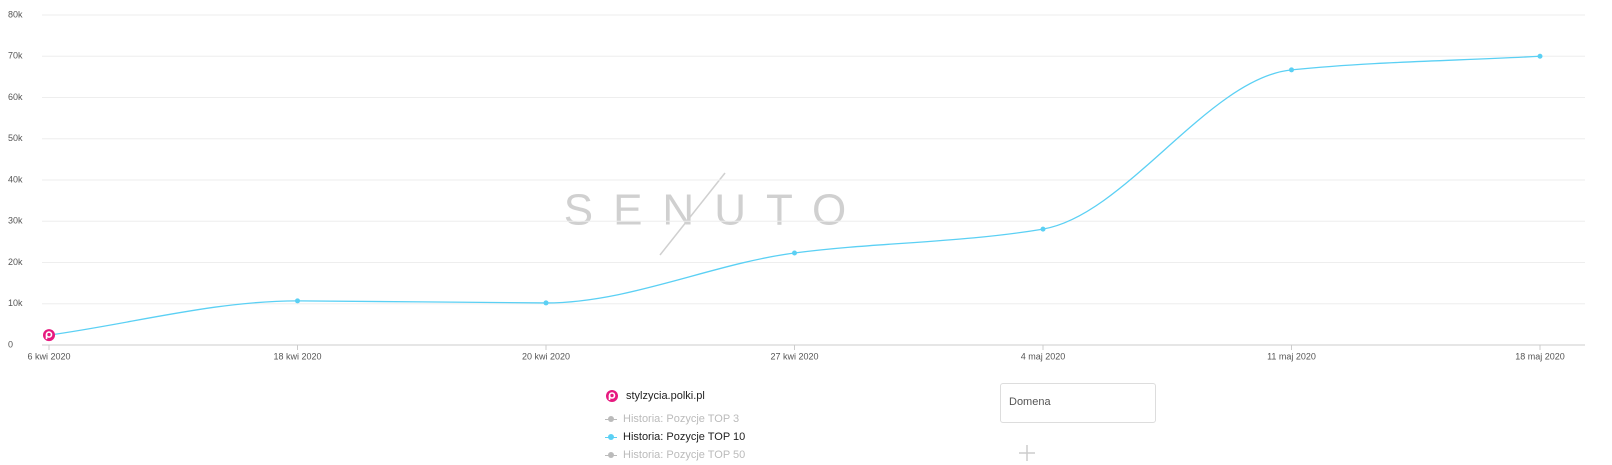  Describe the element at coordinates (1291, 356) in the screenshot. I see `x-tick-label: 11 maj 2020` at that location.